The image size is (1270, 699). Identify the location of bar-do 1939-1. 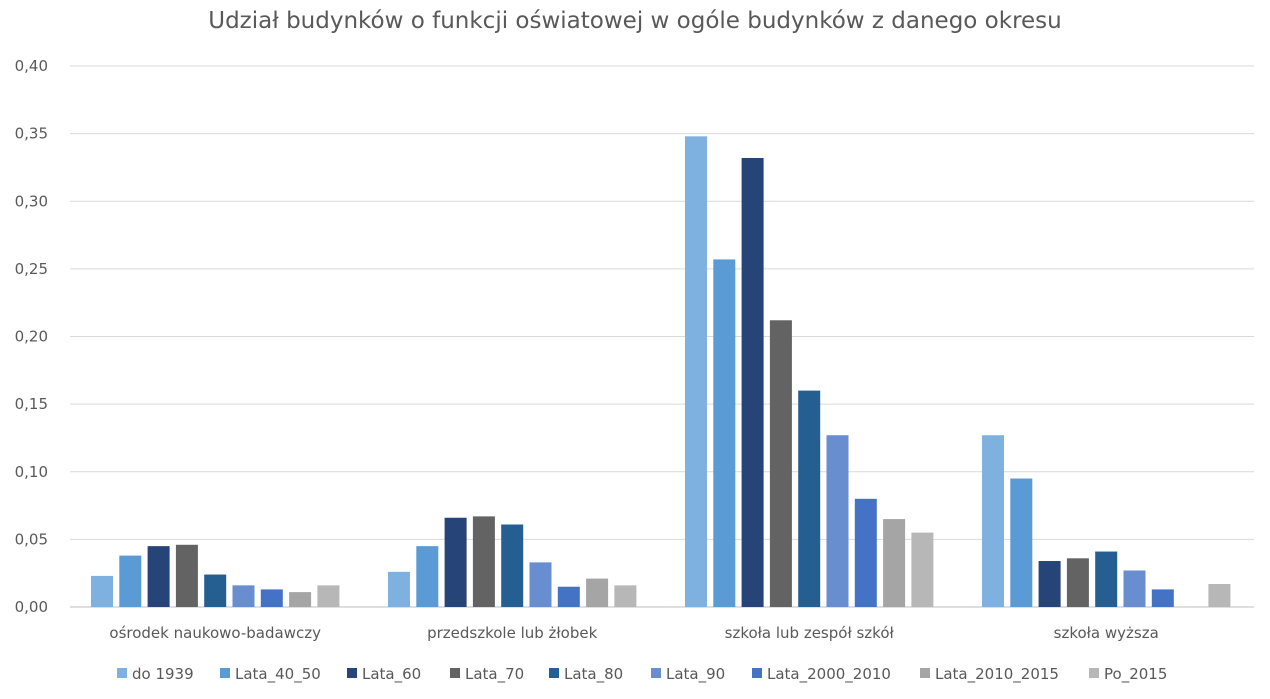
(399, 589).